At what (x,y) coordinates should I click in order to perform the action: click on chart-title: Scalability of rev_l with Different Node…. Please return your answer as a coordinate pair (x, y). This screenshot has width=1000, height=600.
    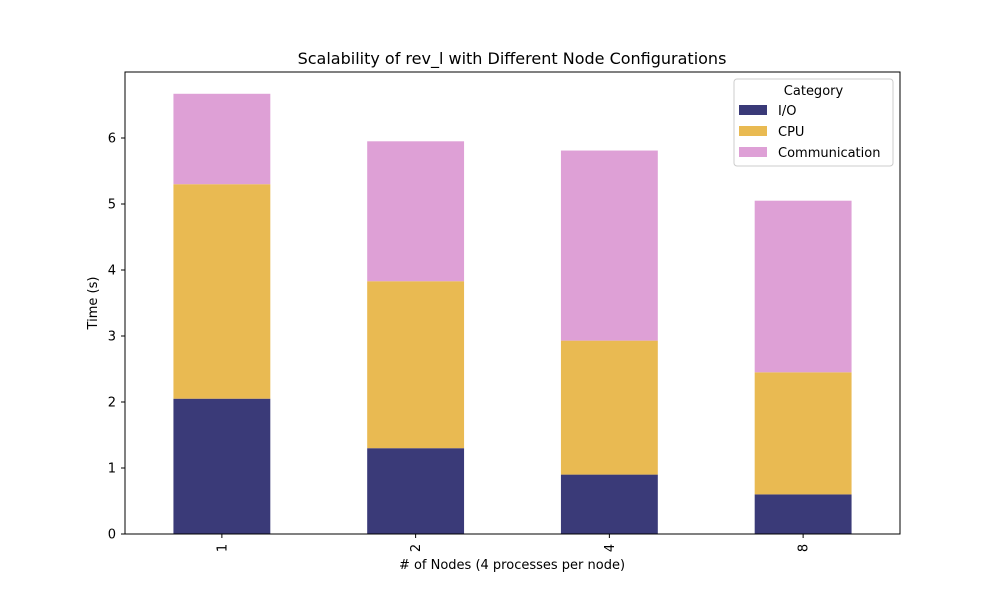
    Looking at the image, I should click on (512, 59).